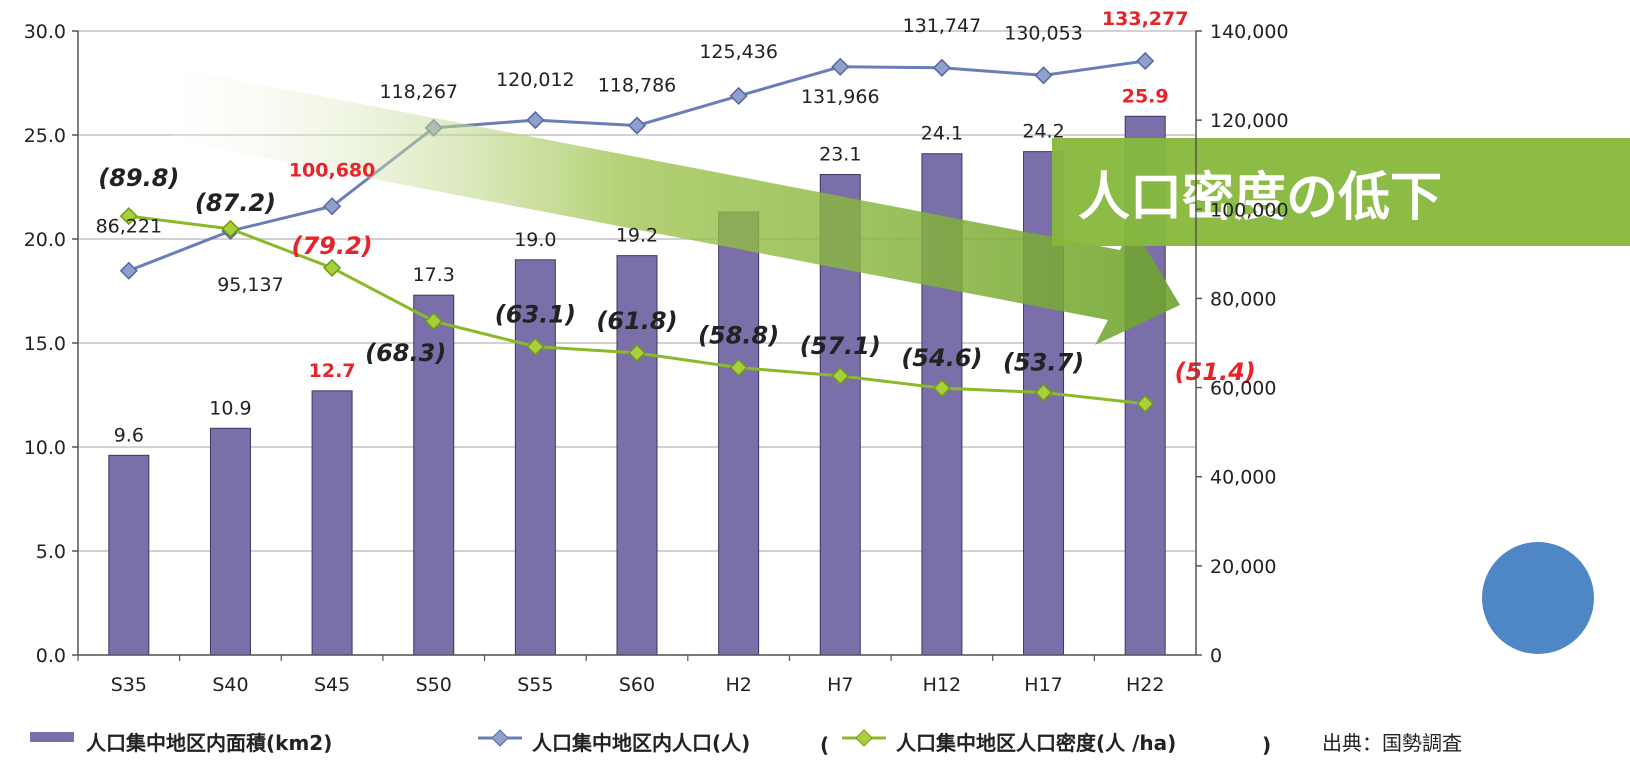 The height and width of the screenshot is (783, 1630). I want to click on x-tick-label: S45, so click(332, 685).